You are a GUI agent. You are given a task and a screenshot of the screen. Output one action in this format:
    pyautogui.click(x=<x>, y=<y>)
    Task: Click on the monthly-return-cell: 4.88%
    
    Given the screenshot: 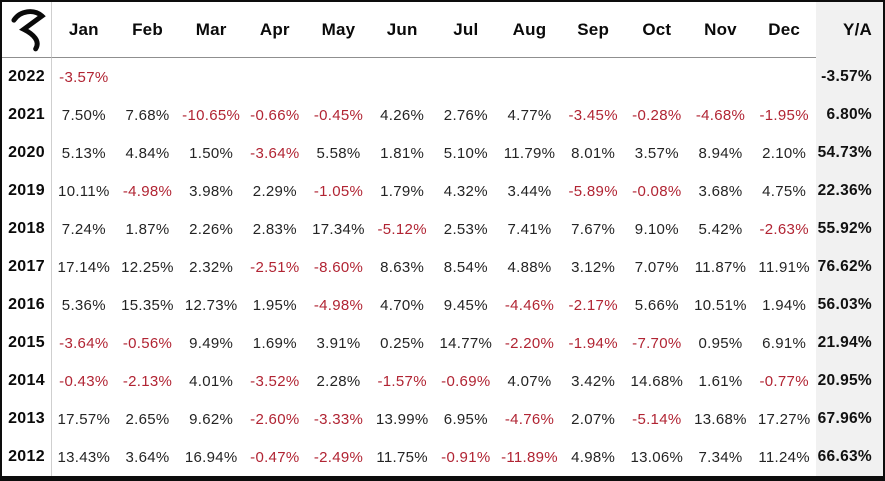 What is the action you would take?
    pyautogui.click(x=529, y=267)
    